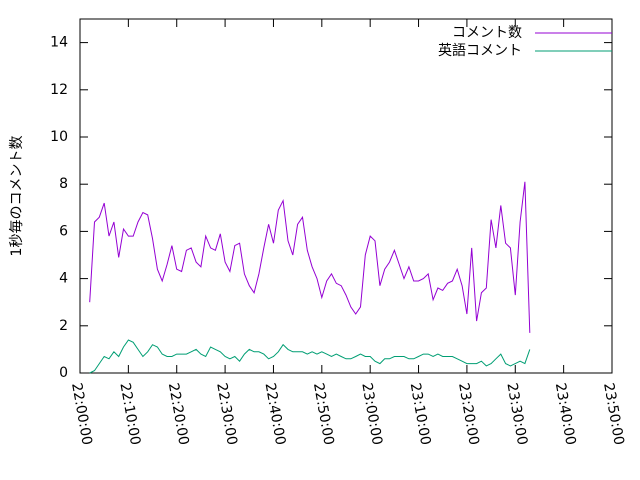 This screenshot has height=480, width=640. I want to click on y-tick-label: 8, so click(63, 184).